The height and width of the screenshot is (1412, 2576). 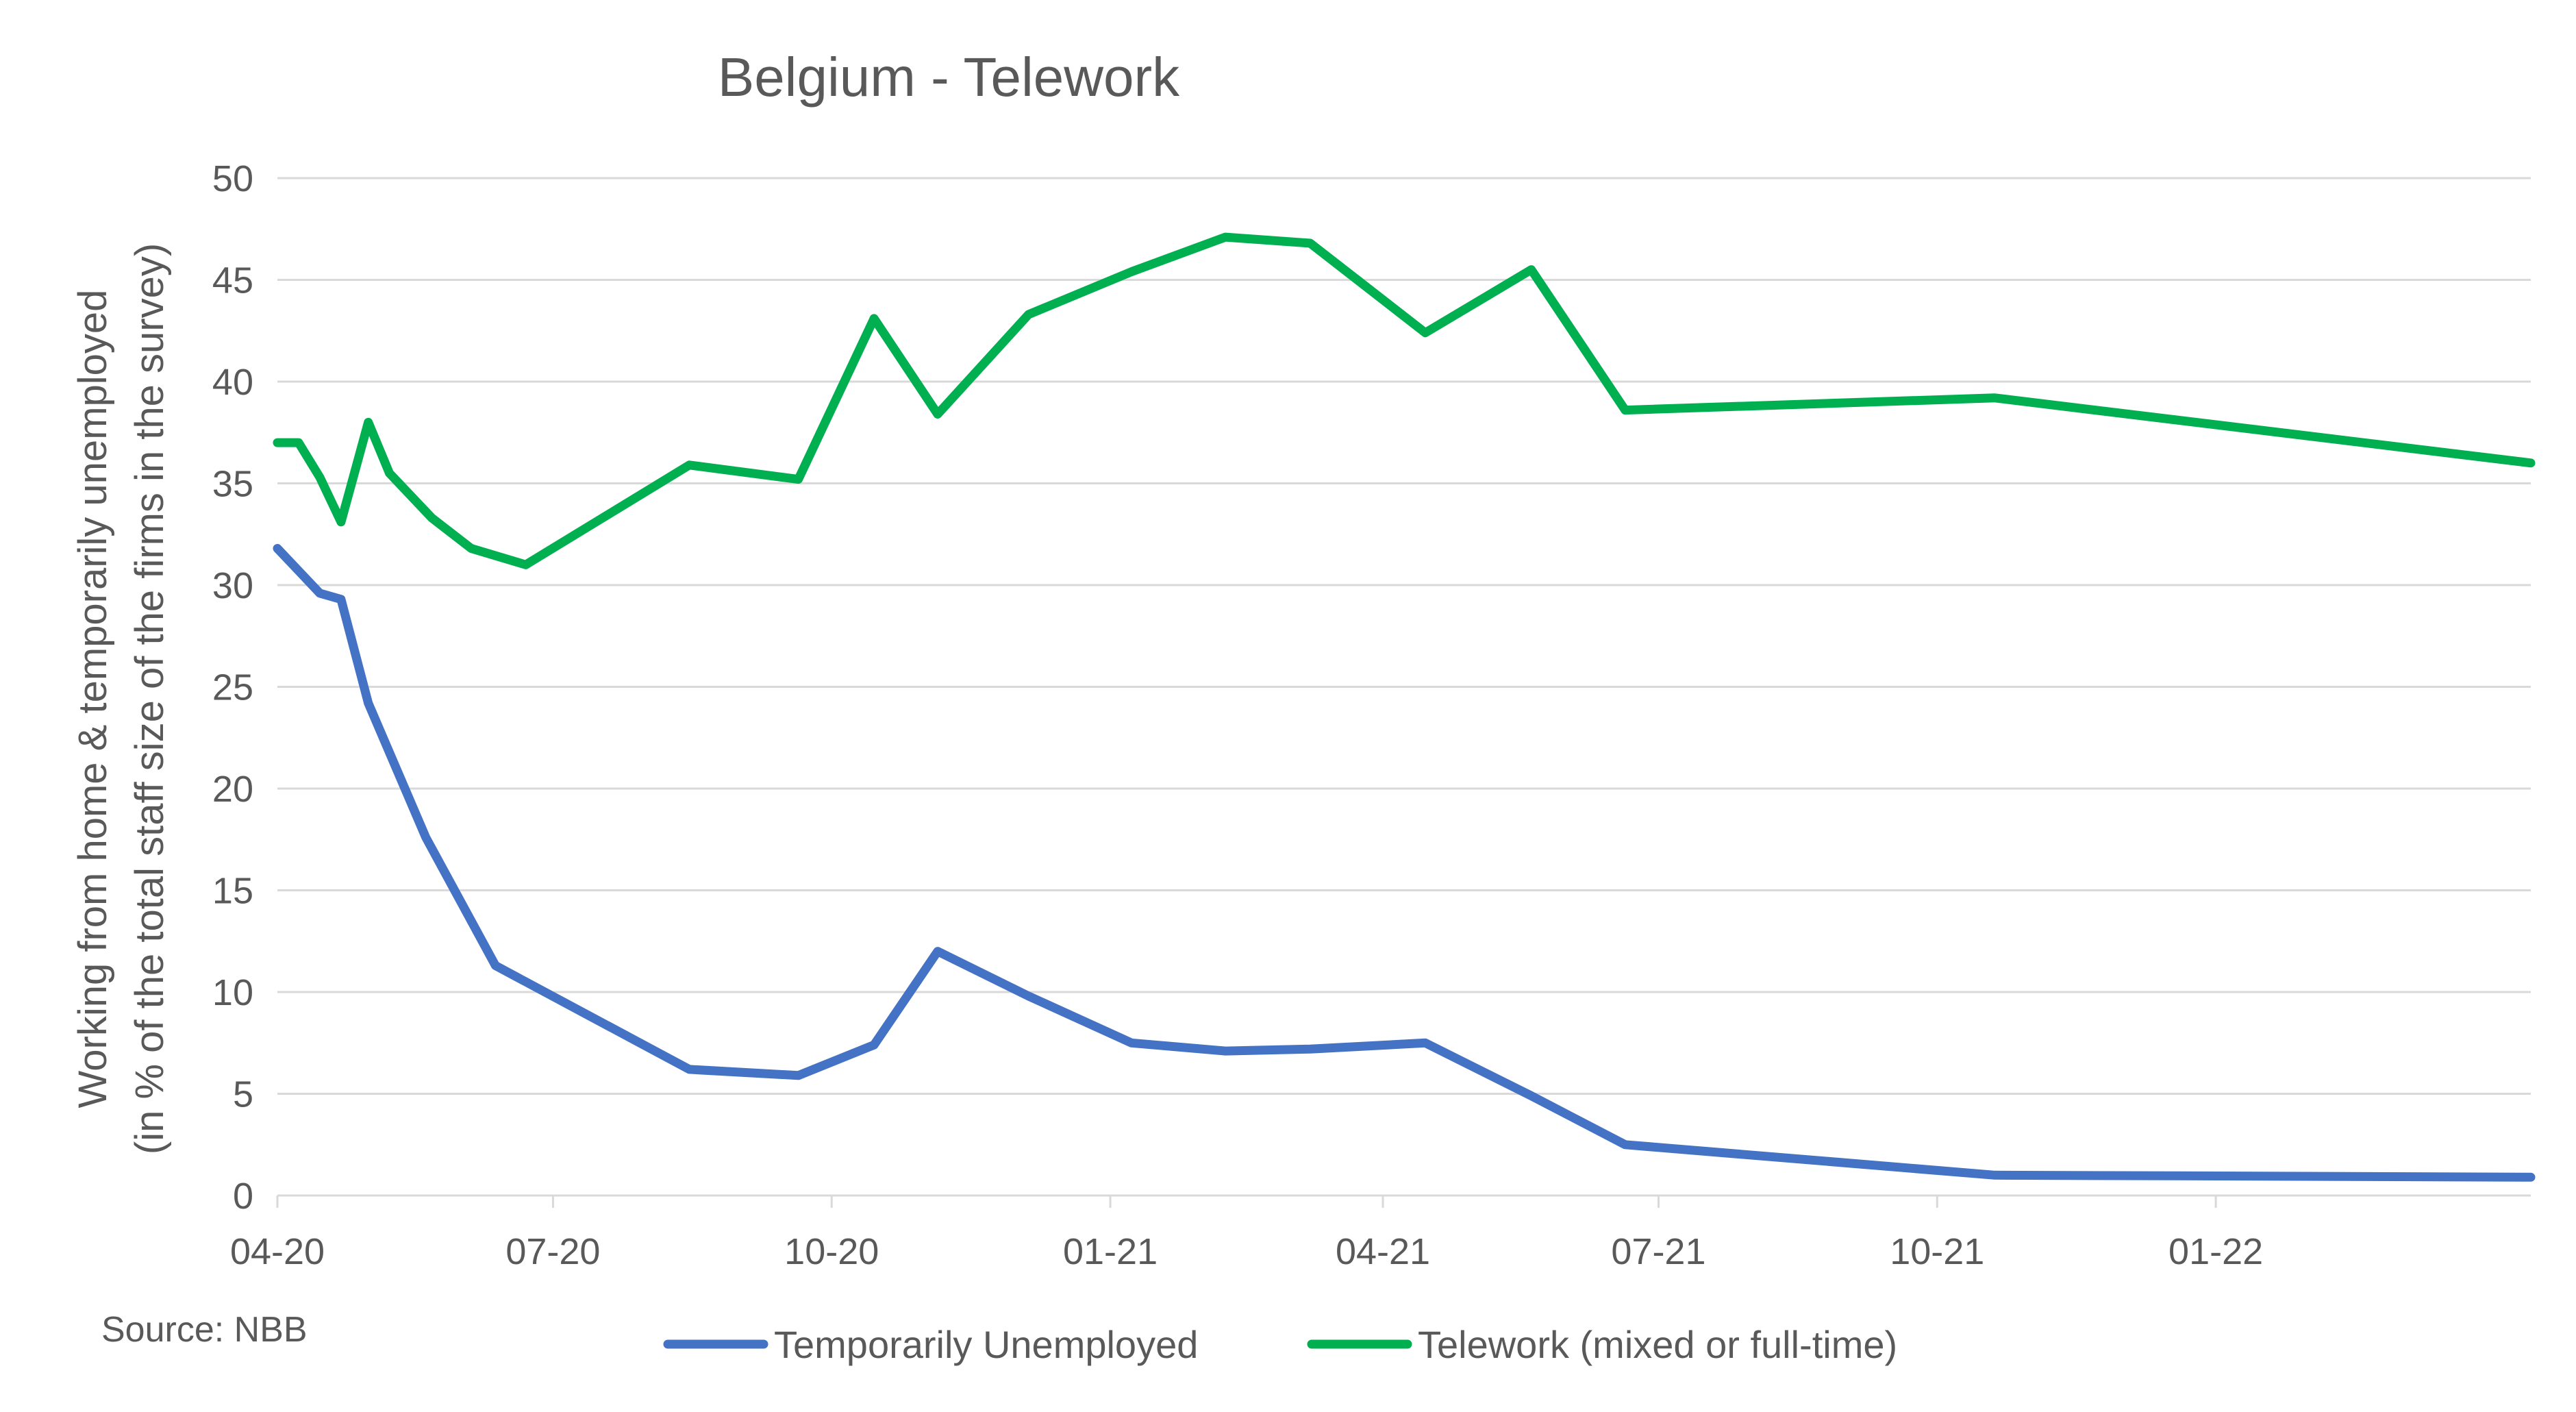 I want to click on x-axis-tick-marks, so click(x=1246, y=1202).